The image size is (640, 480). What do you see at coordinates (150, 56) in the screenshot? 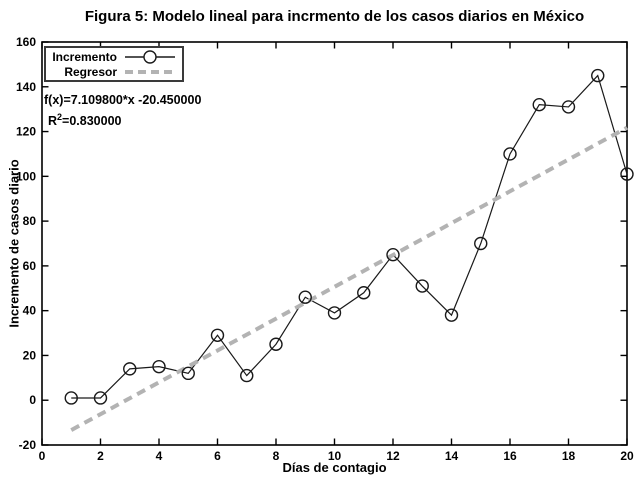
I see `line-circle-marker-icon` at bounding box center [150, 56].